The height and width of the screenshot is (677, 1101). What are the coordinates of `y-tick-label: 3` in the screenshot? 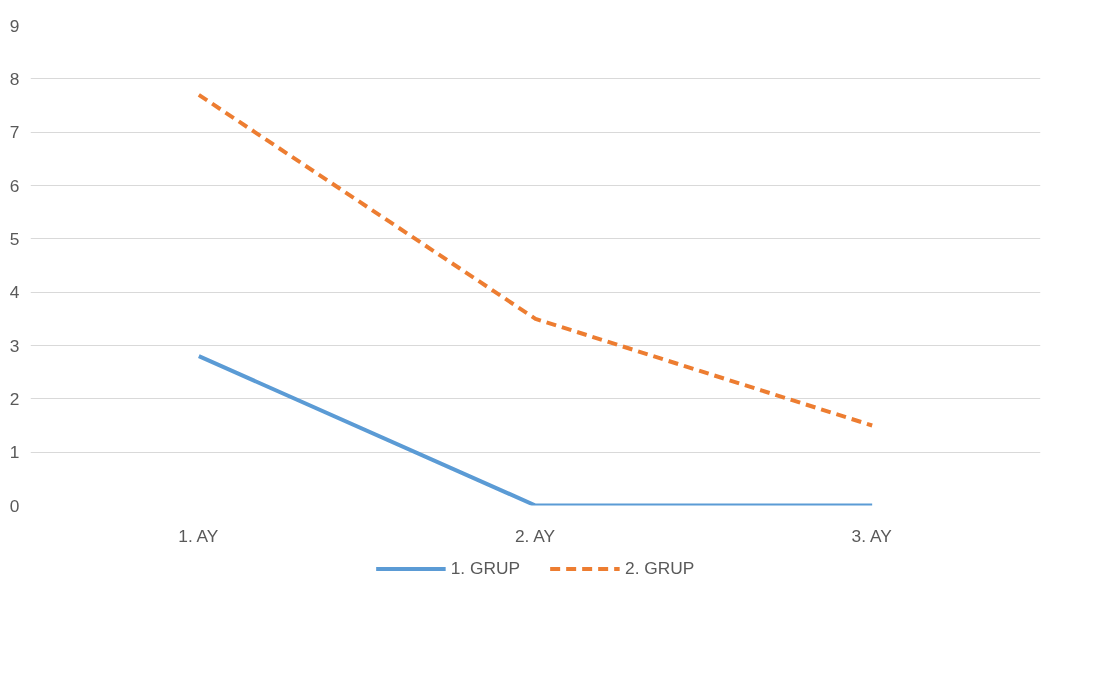 It's located at (14, 345).